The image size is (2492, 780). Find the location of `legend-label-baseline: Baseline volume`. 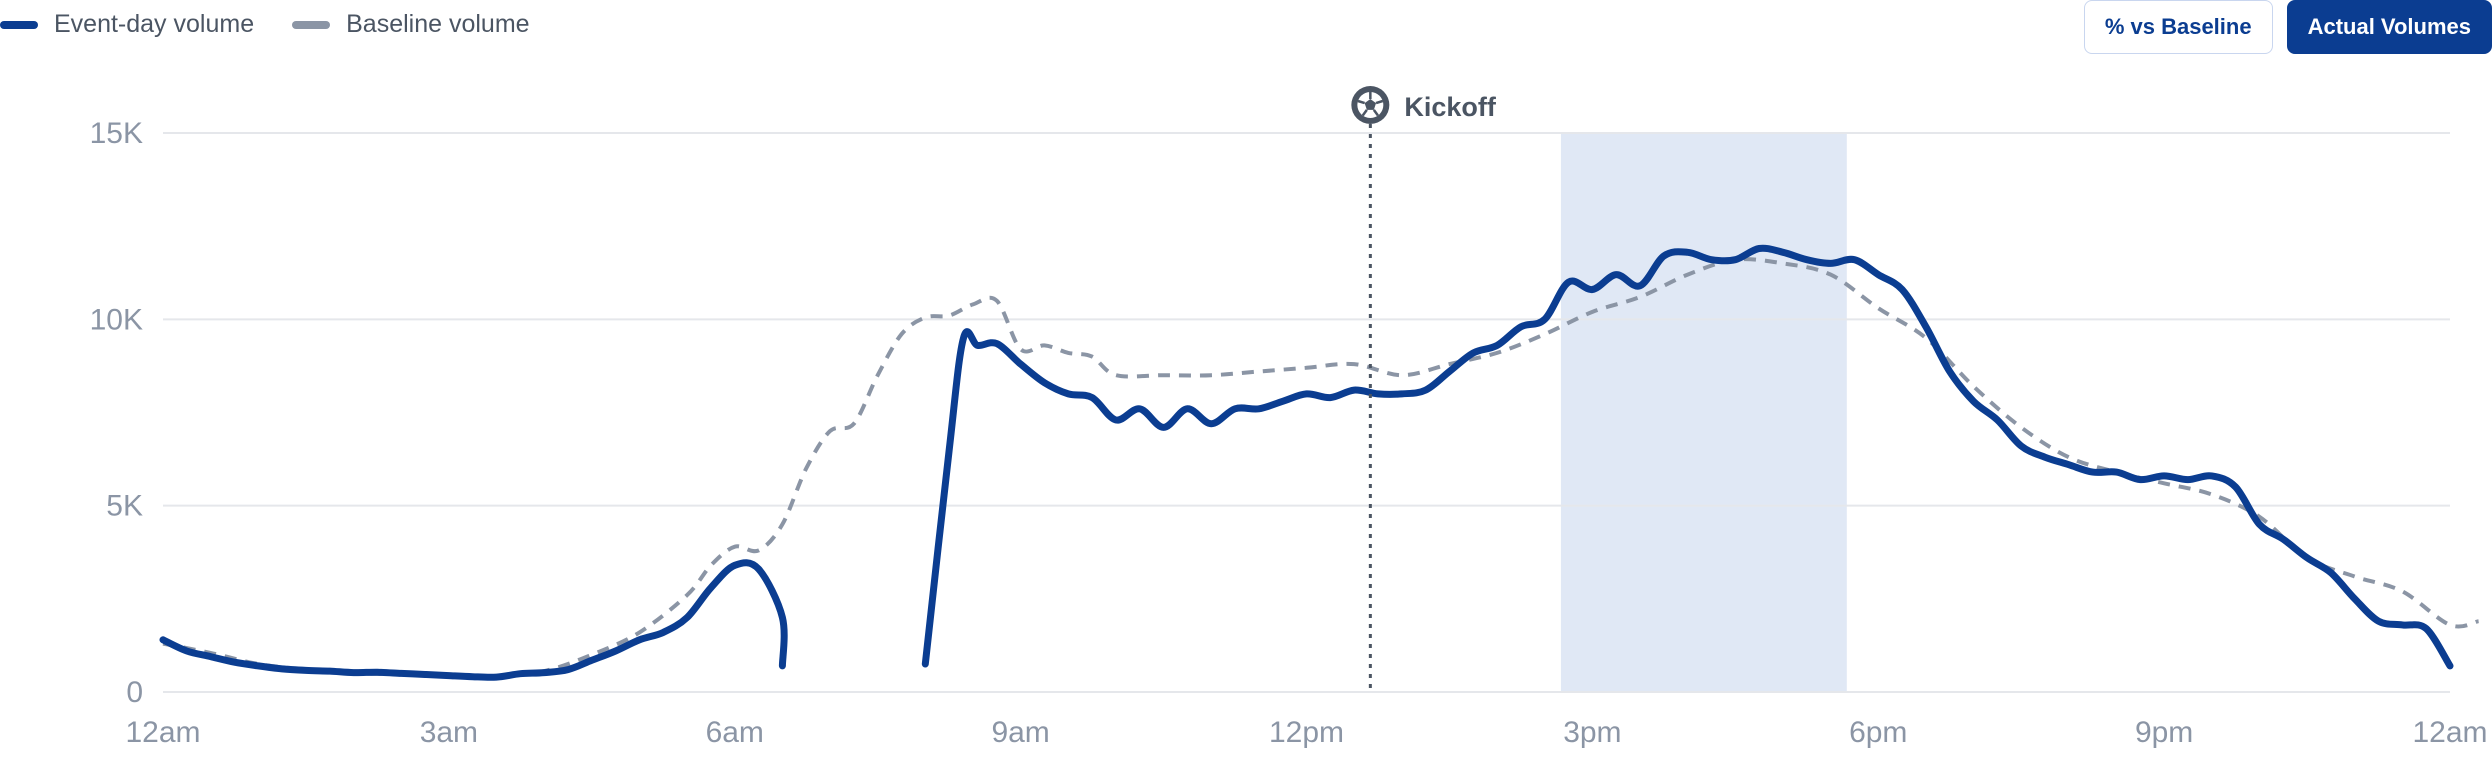

legend-label-baseline: Baseline volume is located at coordinates (438, 24).